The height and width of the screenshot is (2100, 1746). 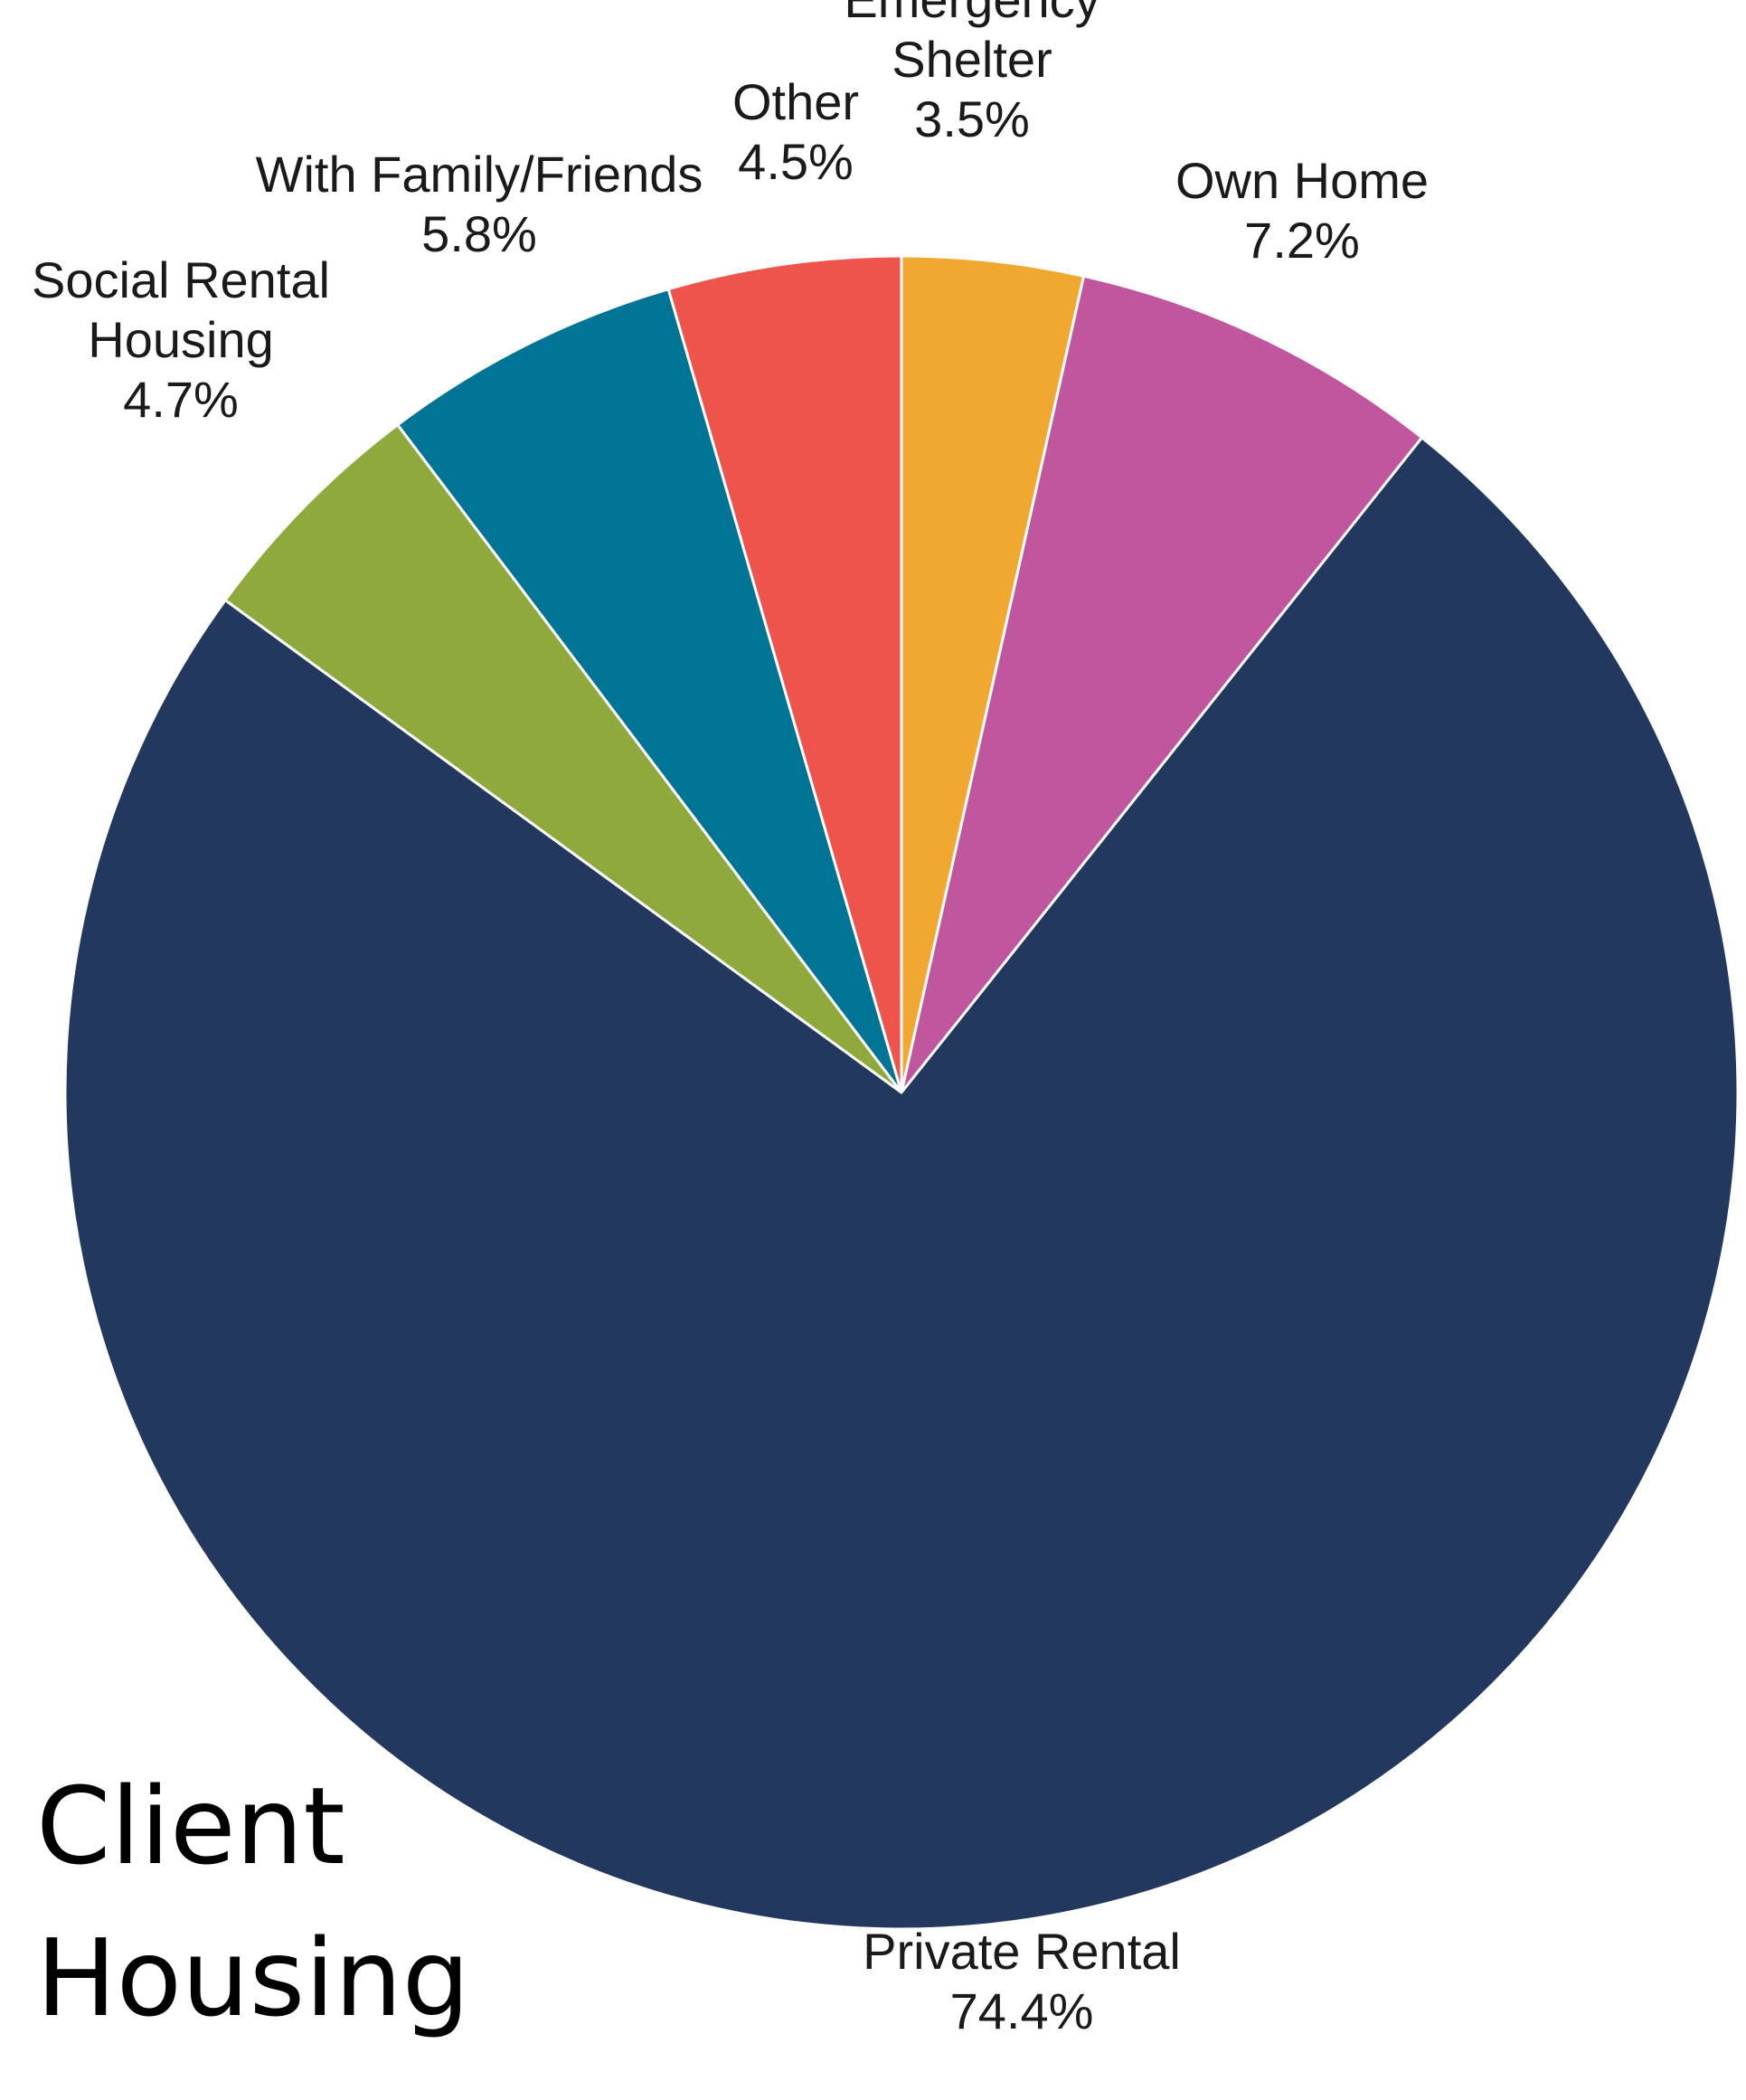 What do you see at coordinates (972, 14) in the screenshot?
I see `slice-category-label: Emergency` at bounding box center [972, 14].